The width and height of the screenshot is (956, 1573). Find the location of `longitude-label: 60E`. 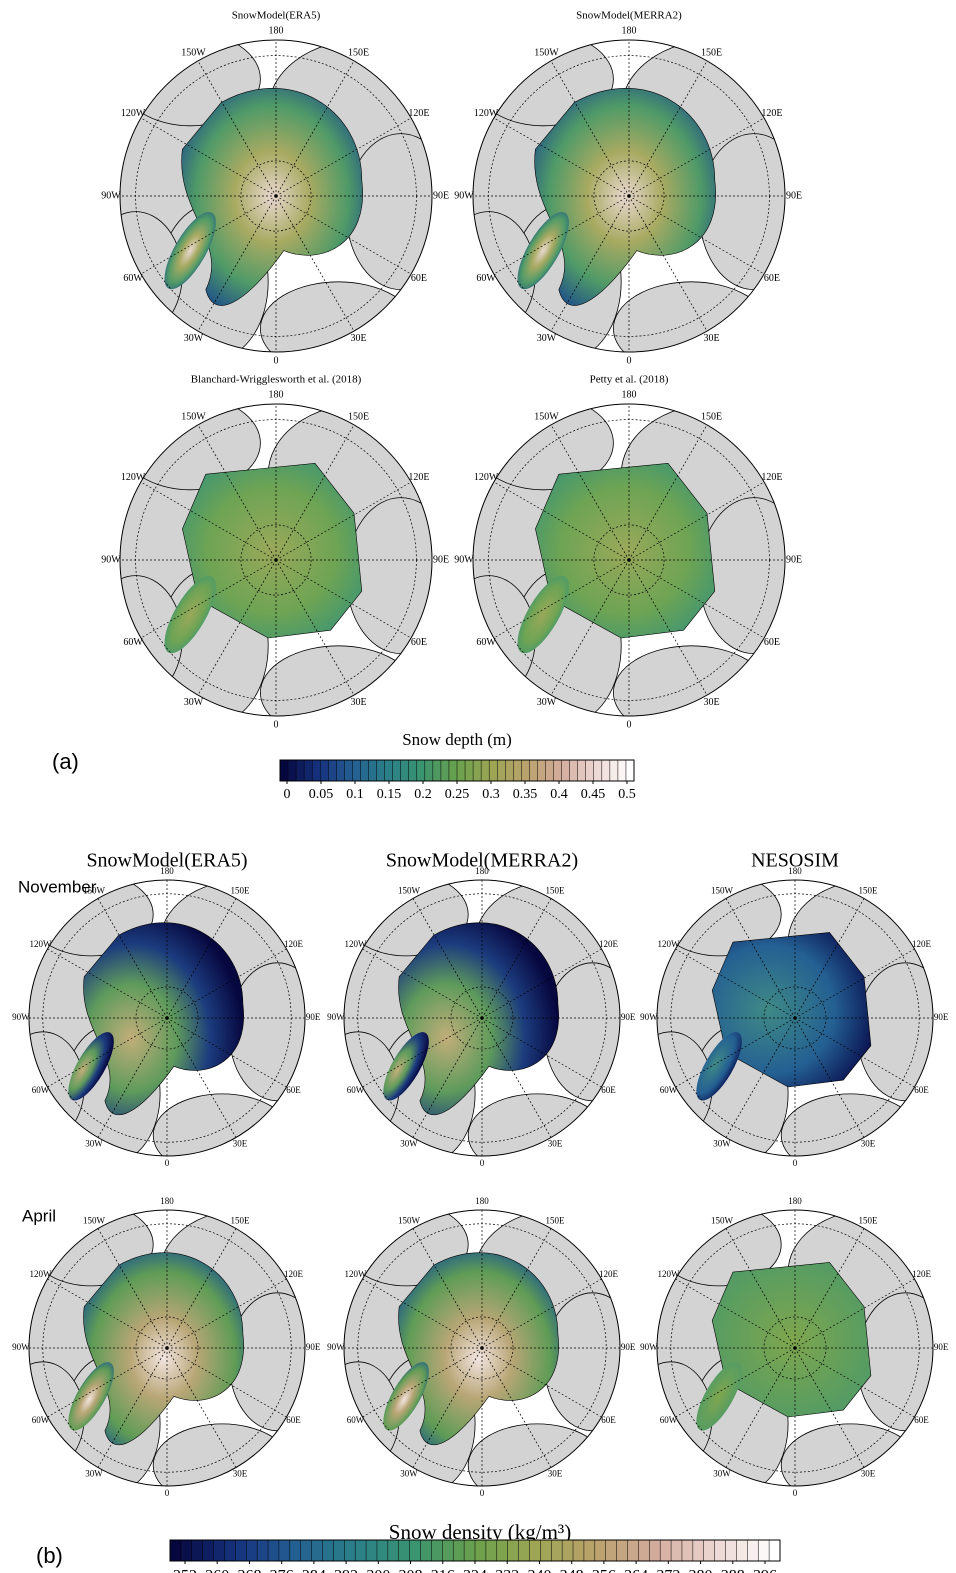

longitude-label: 60E is located at coordinates (608, 1090).